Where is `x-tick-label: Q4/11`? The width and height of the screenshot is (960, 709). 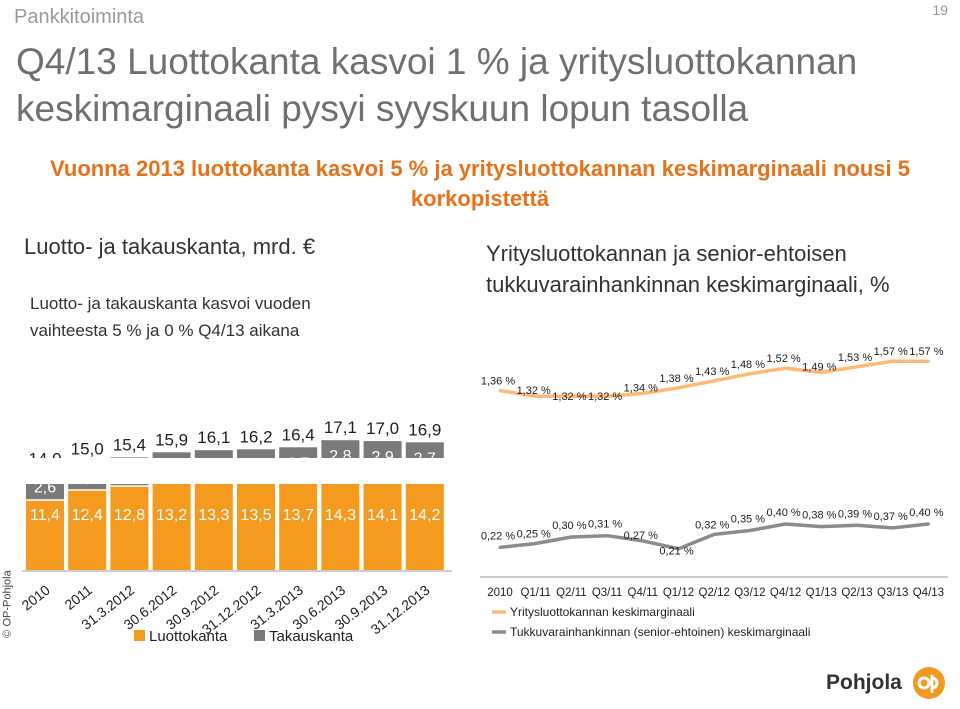 x-tick-label: Q4/11 is located at coordinates (643, 593).